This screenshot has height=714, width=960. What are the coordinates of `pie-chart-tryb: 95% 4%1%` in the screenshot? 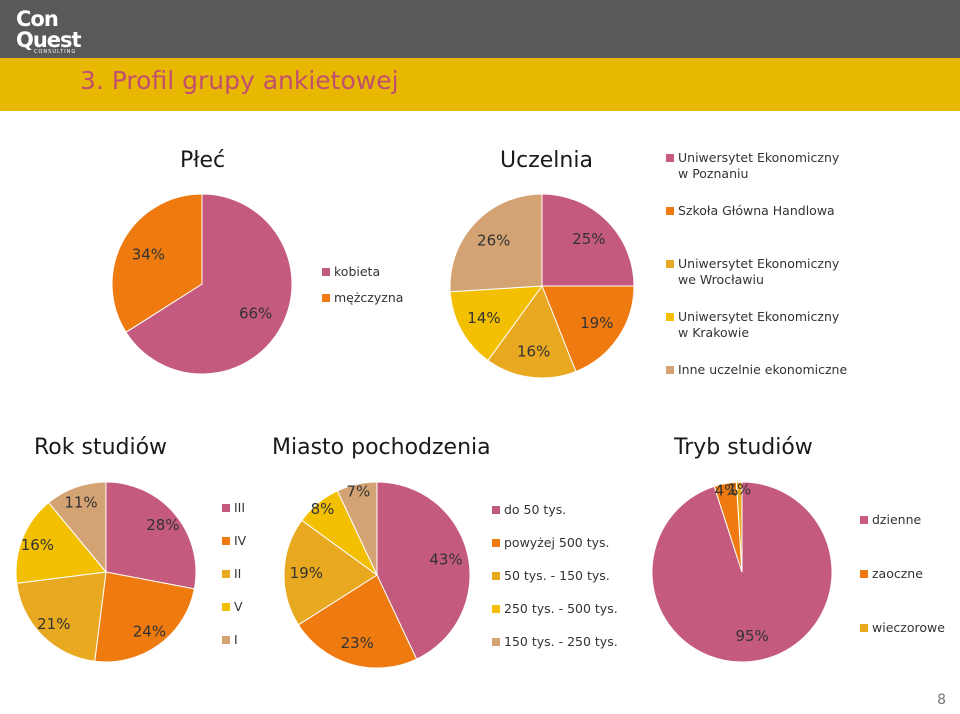 It's located at (742, 571).